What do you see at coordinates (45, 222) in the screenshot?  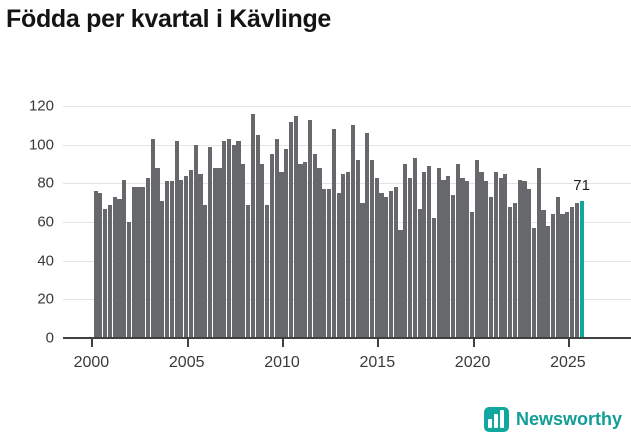 I see `y-axis-label-60: 60` at bounding box center [45, 222].